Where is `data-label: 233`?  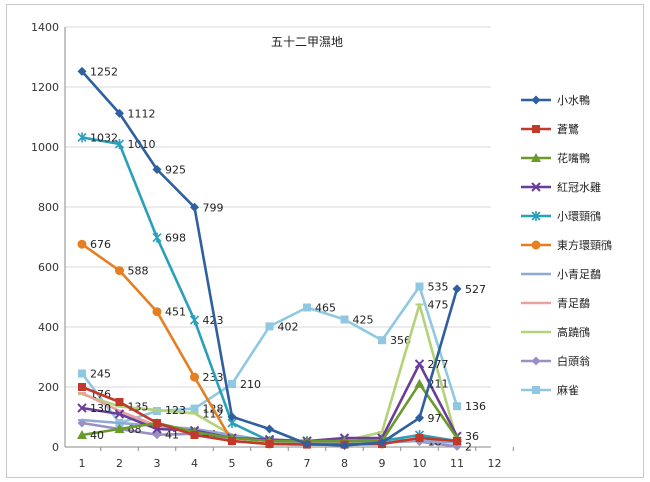
data-label: 233 is located at coordinates (213, 377).